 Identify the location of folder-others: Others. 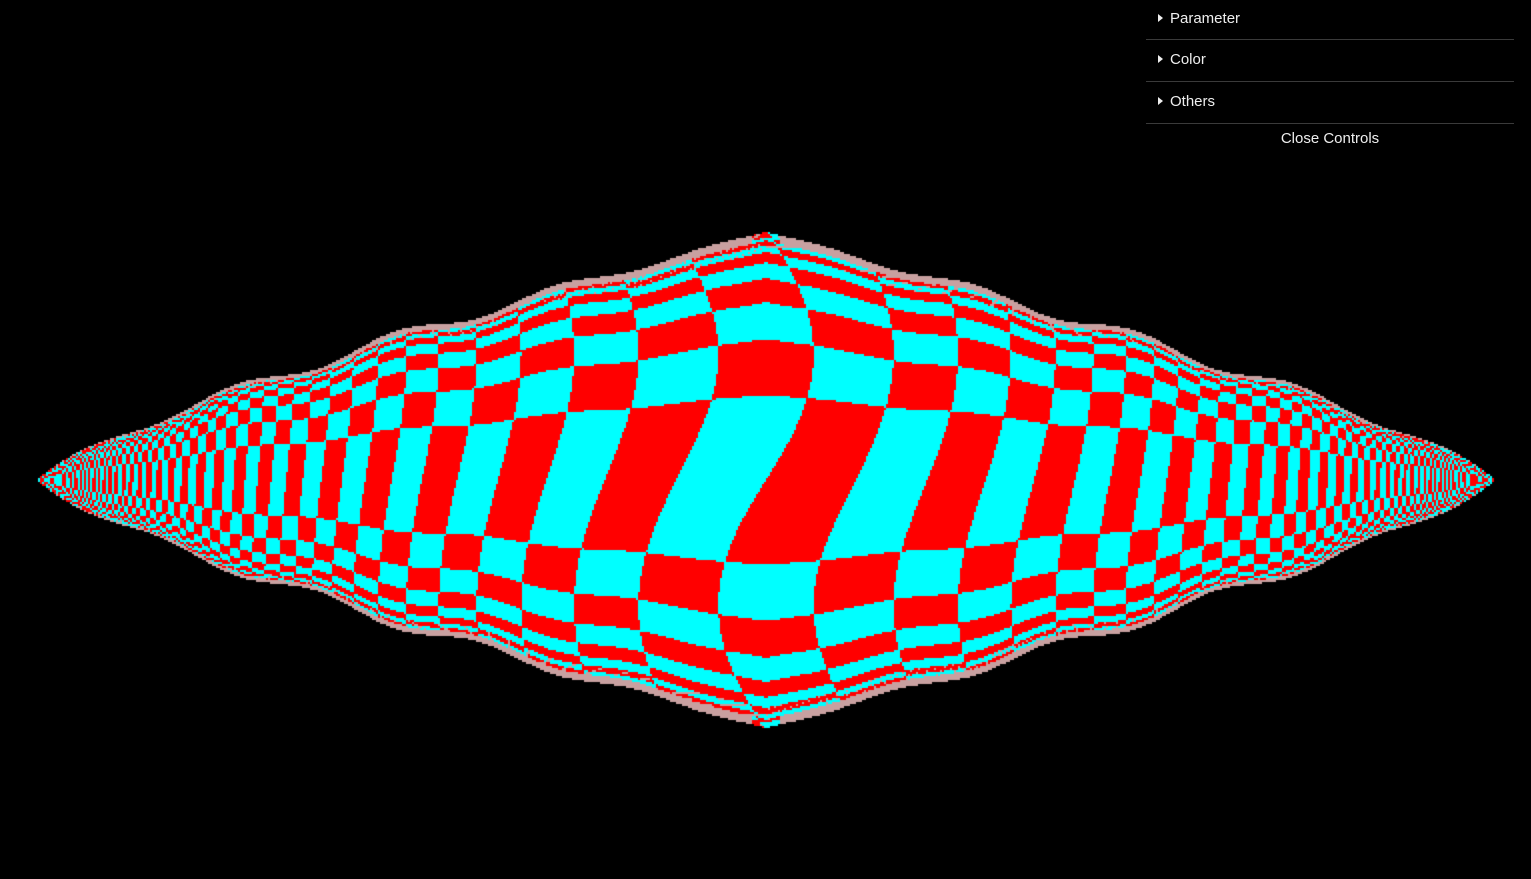
(1330, 103).